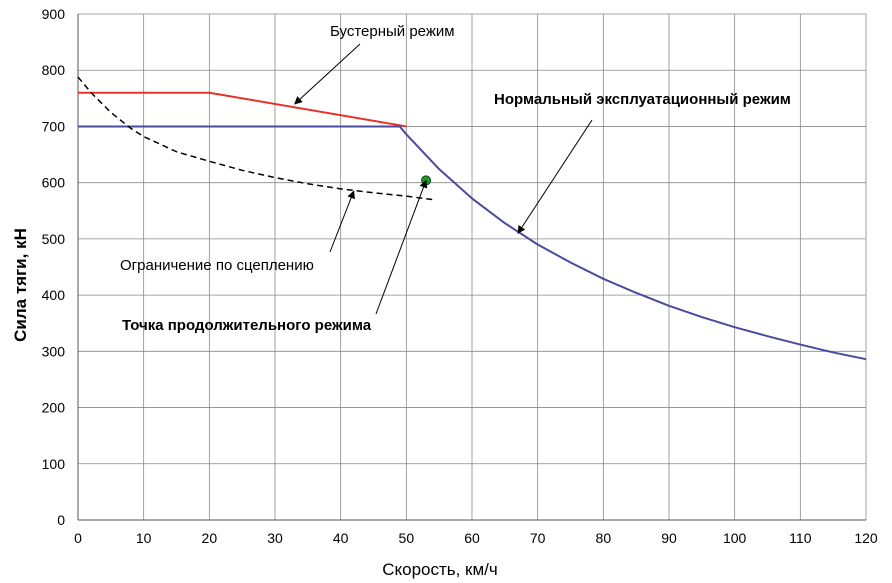 Image resolution: width=892 pixels, height=583 pixels. I want to click on y-tick-label: 500, so click(54, 239).